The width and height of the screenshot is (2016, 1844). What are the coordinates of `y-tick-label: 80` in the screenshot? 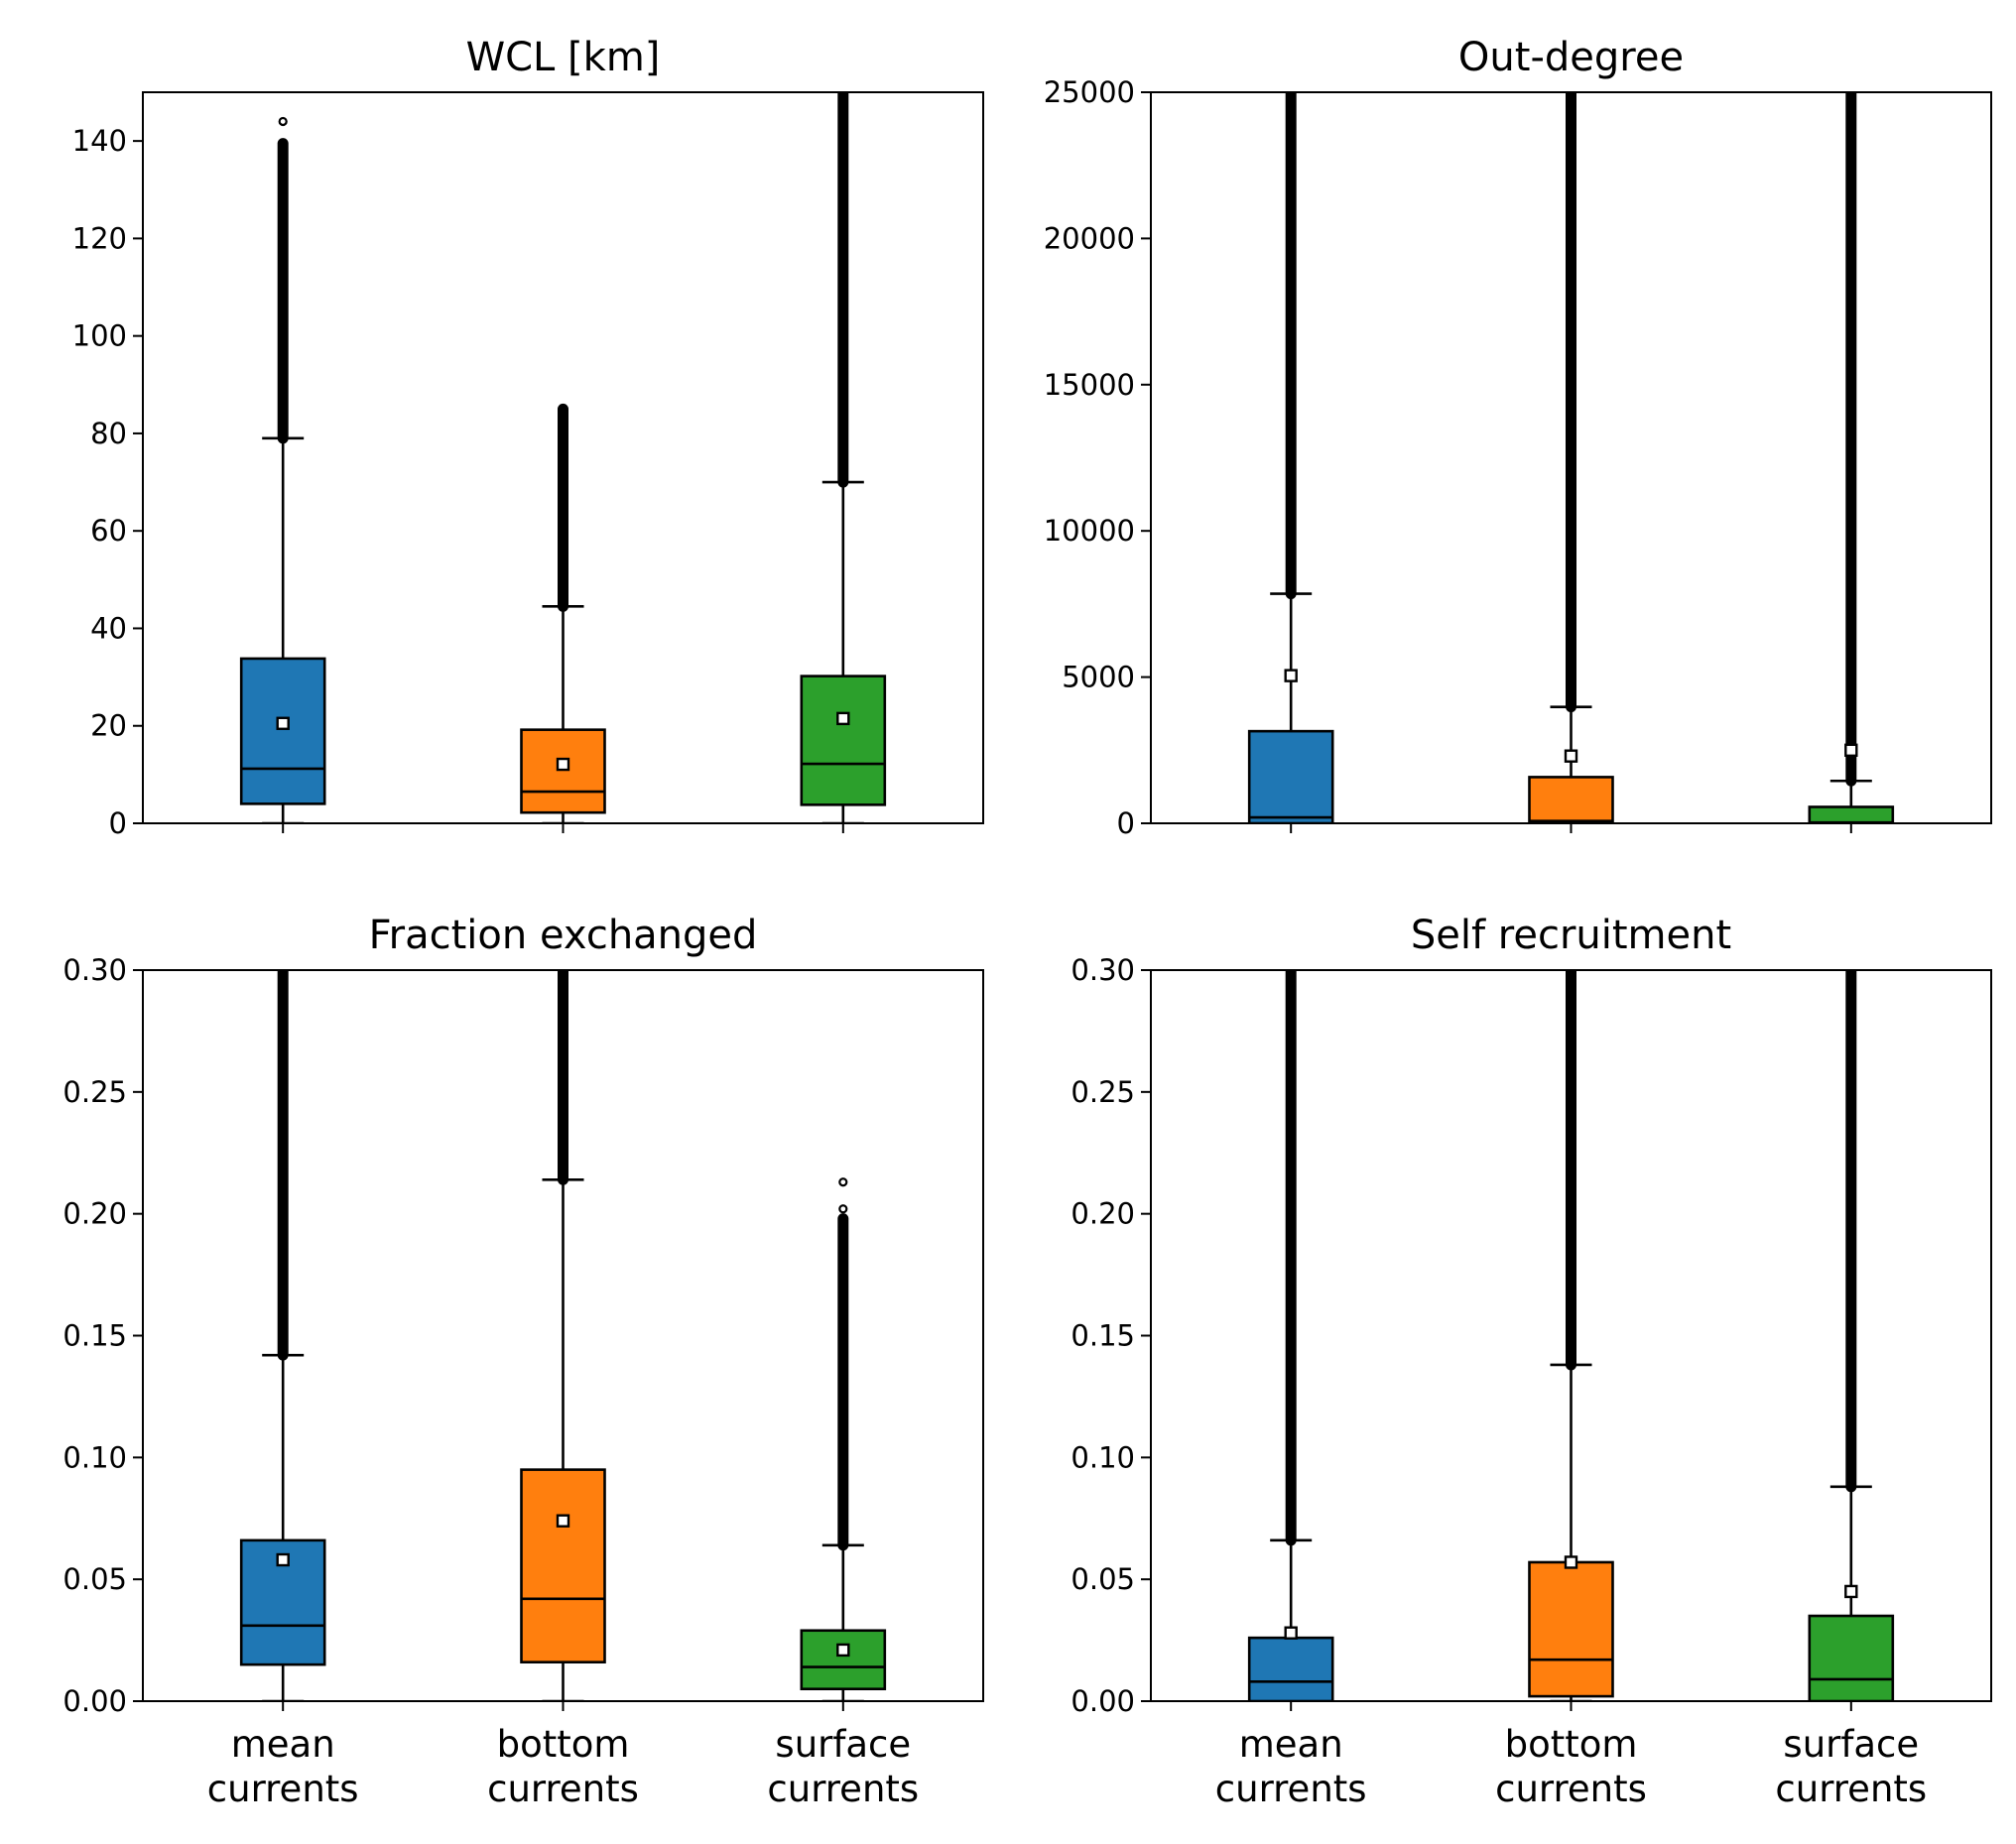 It's located at (108, 434).